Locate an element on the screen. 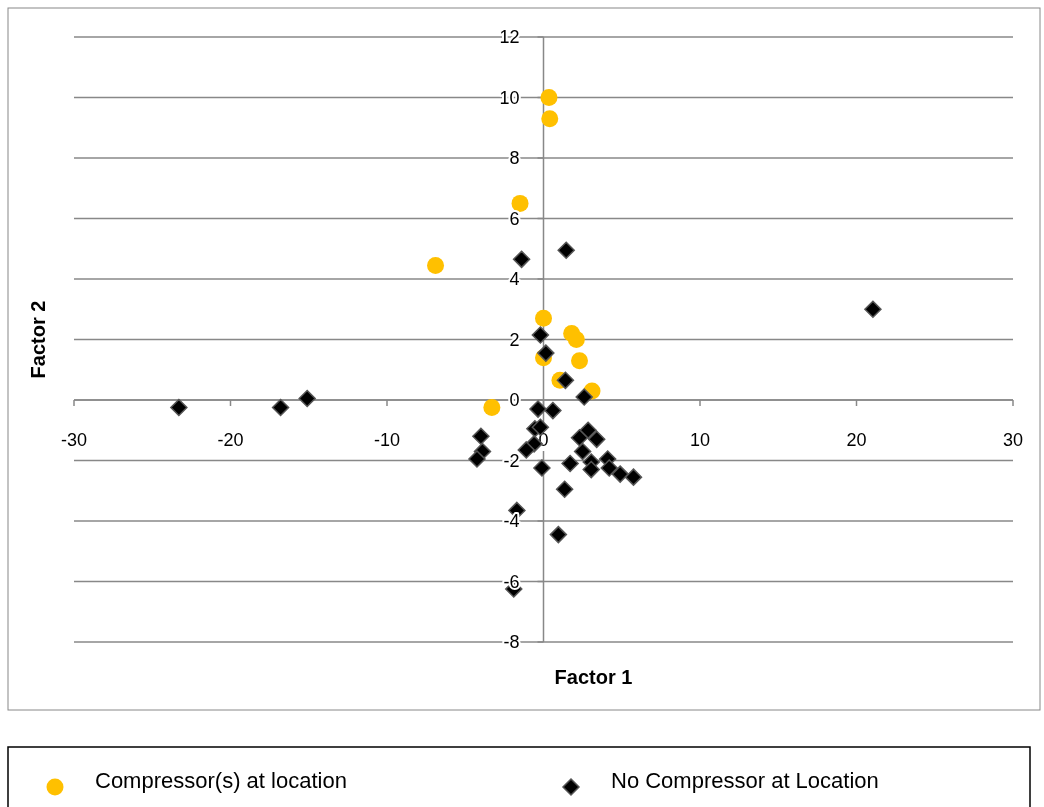 This screenshot has width=1044, height=807. x-tick-label: -20 is located at coordinates (230, 440).